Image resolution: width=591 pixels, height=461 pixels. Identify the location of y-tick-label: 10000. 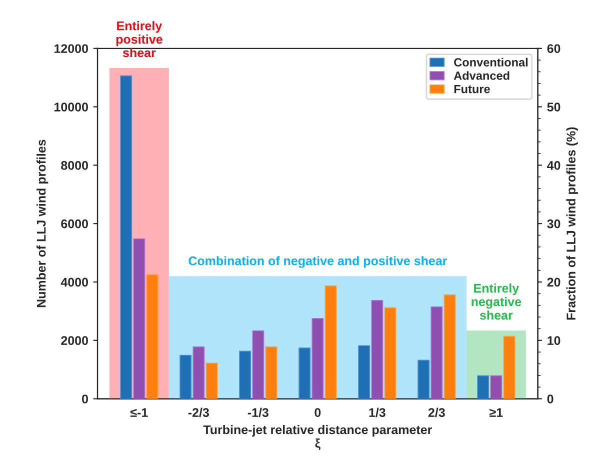
(71, 107).